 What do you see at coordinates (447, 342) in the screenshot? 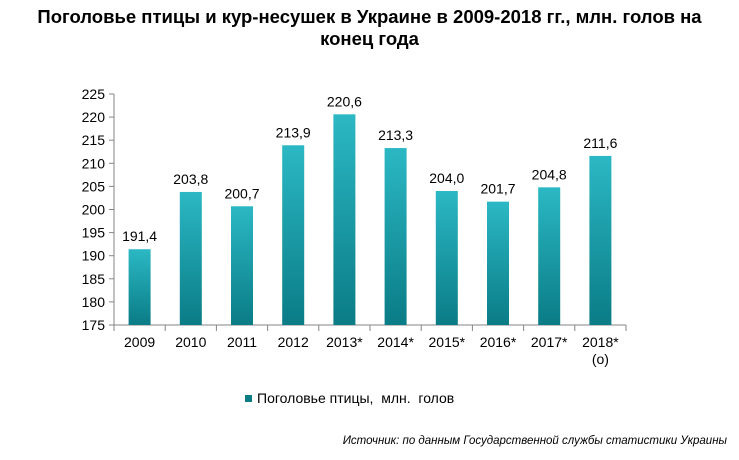
I see `x-tick-label: 2015*` at bounding box center [447, 342].